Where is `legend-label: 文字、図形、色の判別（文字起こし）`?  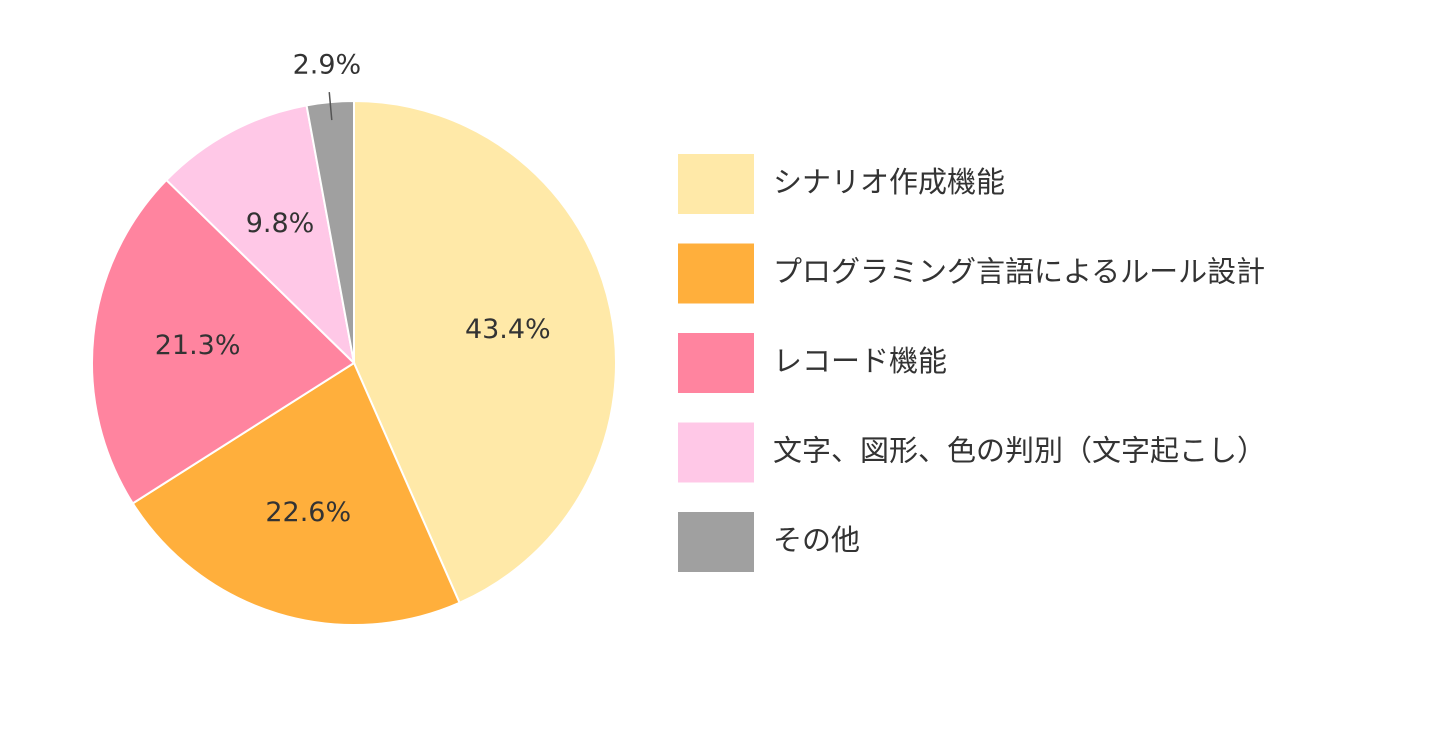
legend-label: 文字、図形、色の判別（文字起こし） is located at coordinates (1019, 451).